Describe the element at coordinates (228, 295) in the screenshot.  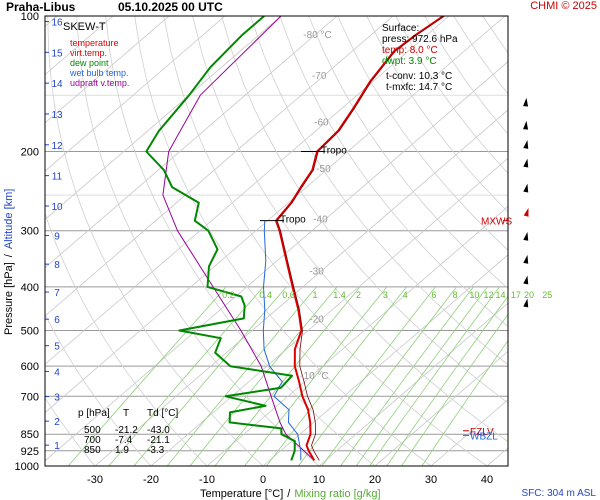
I see `mixing-ratio-label: 0.2` at that location.